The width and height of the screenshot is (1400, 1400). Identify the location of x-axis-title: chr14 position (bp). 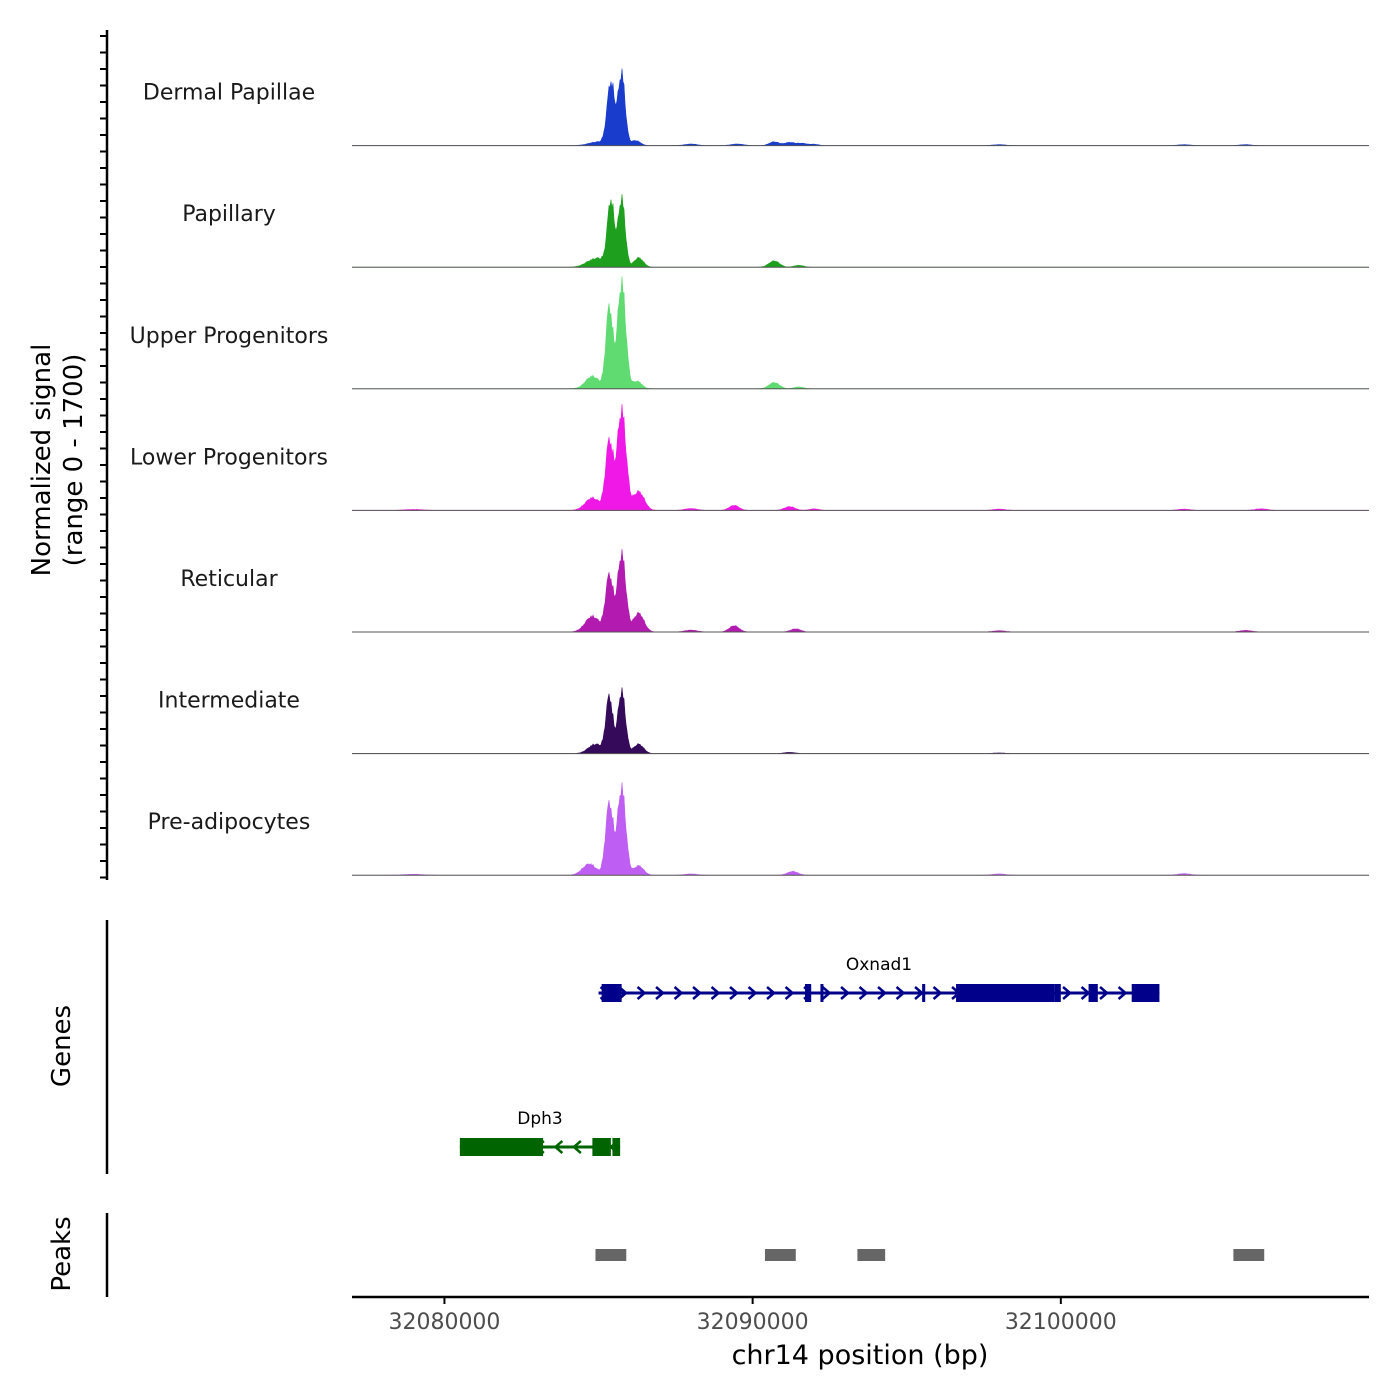
(860, 1355).